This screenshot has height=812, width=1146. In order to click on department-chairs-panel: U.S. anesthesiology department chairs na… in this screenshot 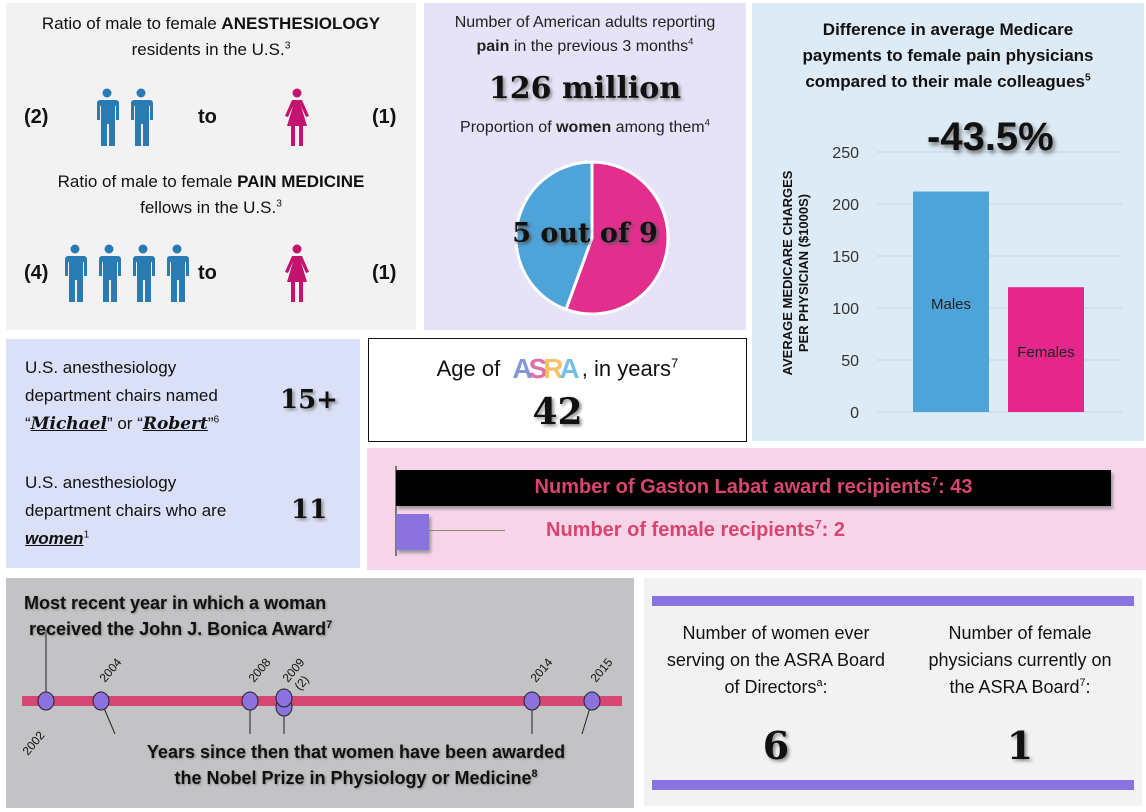, I will do `click(183, 453)`.